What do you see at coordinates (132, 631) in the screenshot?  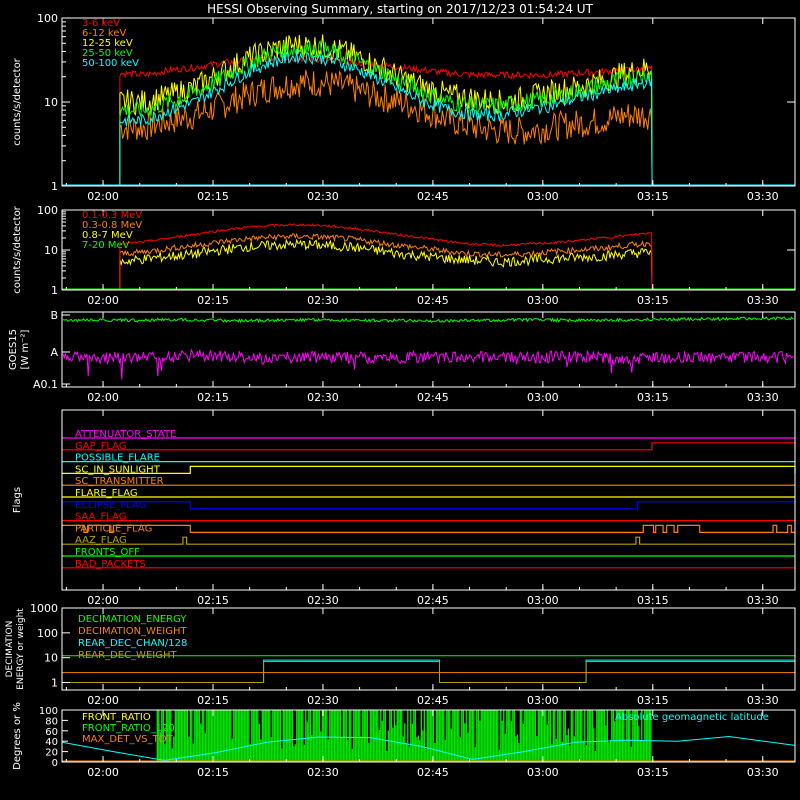 I see `legend-entry: DECIMATION_WEIGHT` at bounding box center [132, 631].